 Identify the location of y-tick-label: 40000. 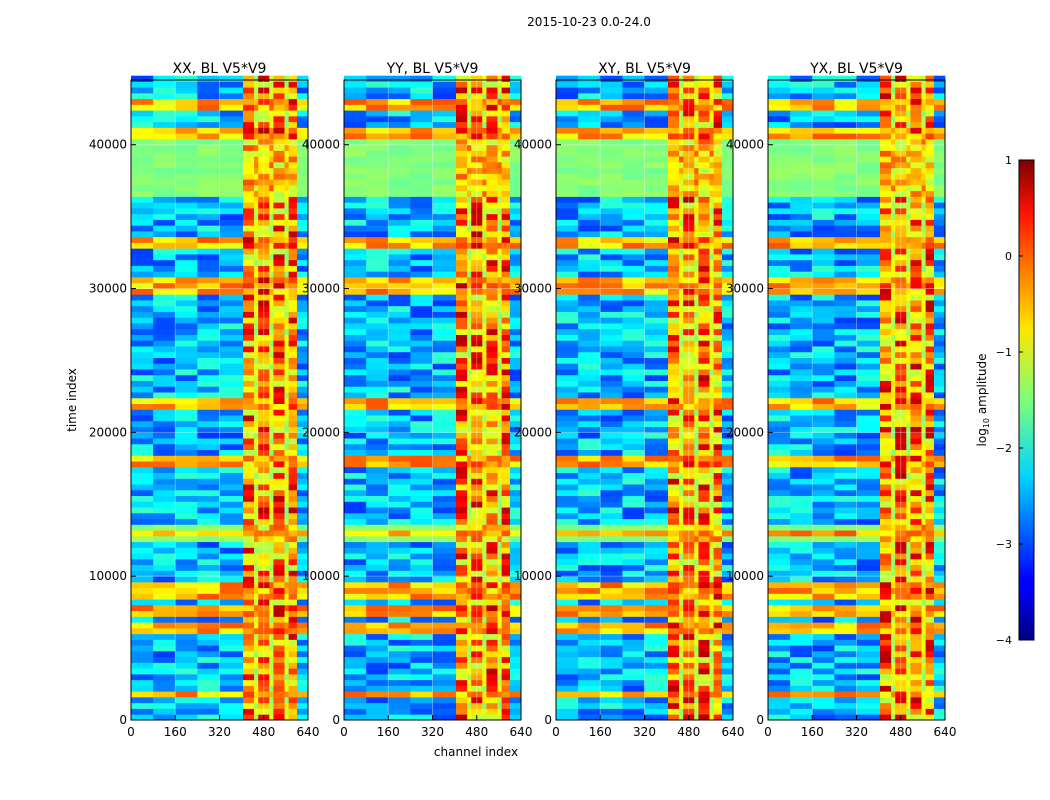
(321, 145).